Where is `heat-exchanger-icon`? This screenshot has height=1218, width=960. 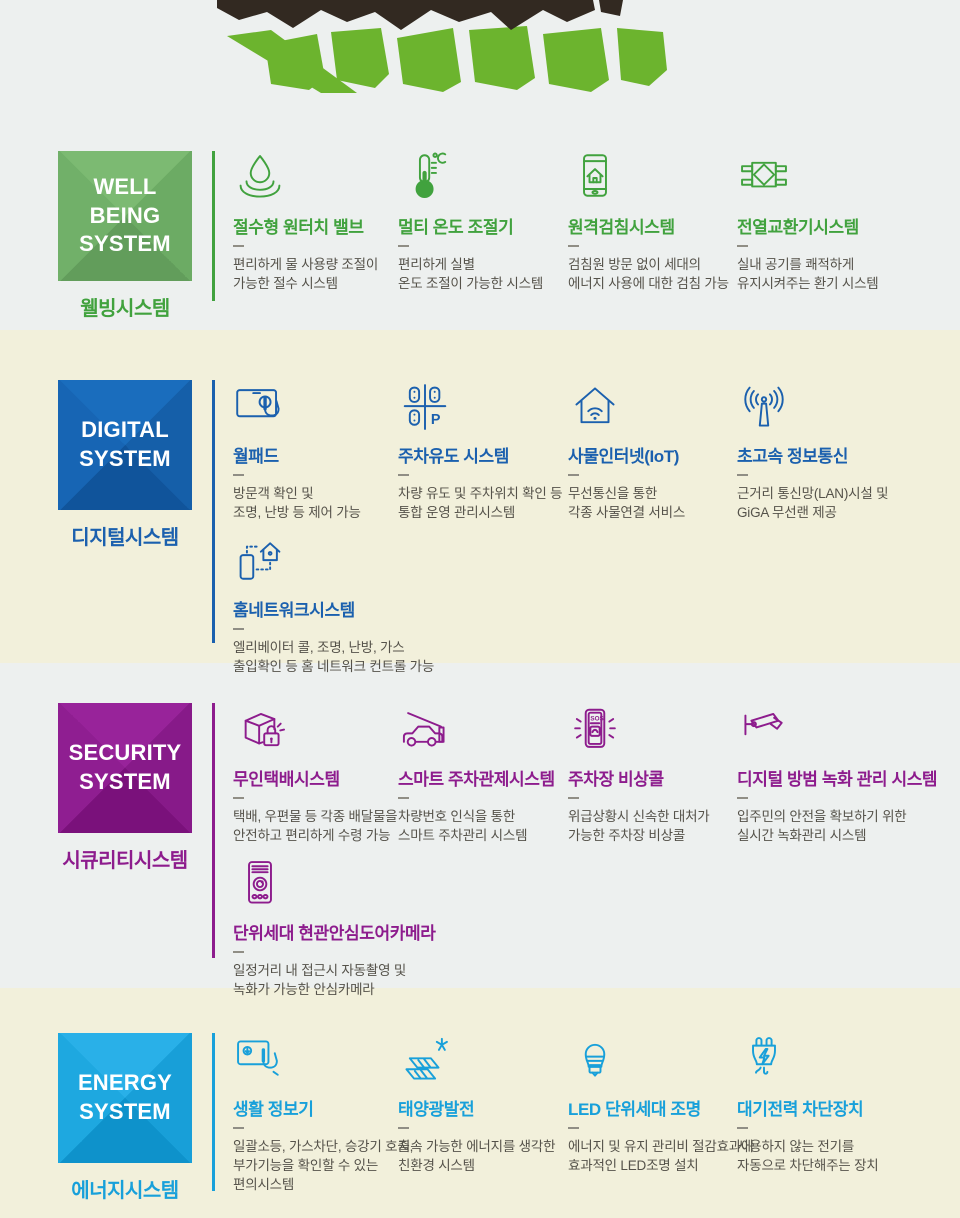 heat-exchanger-icon is located at coordinates (848, 179).